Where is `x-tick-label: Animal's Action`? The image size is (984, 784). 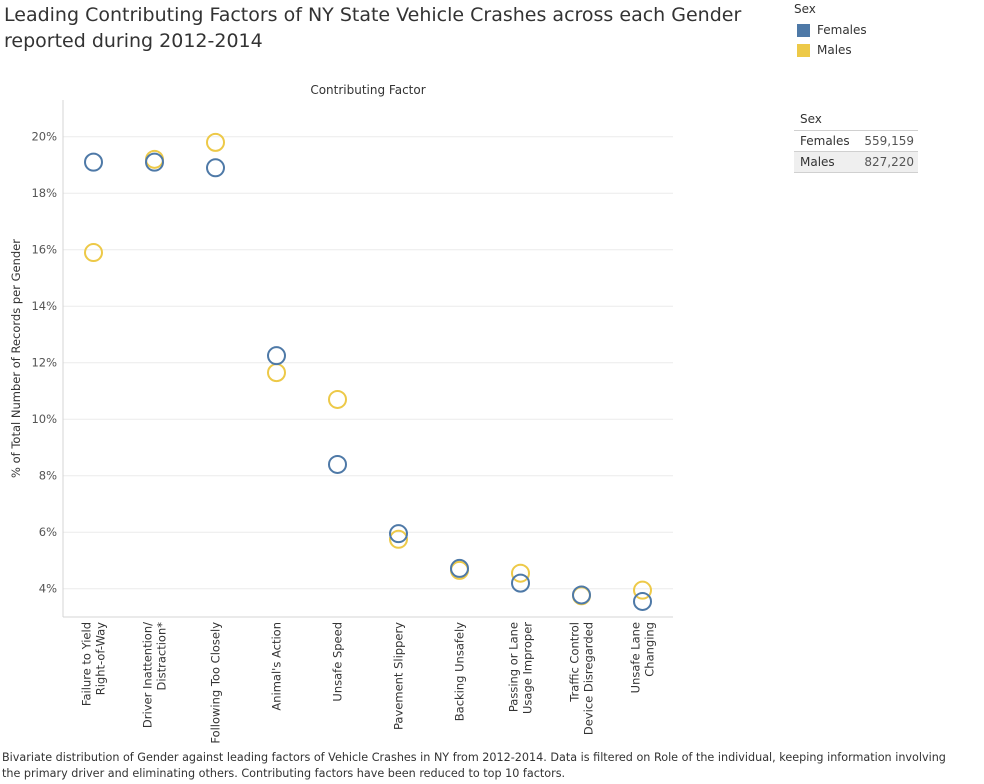
x-tick-label: Animal's Action is located at coordinates (277, 666).